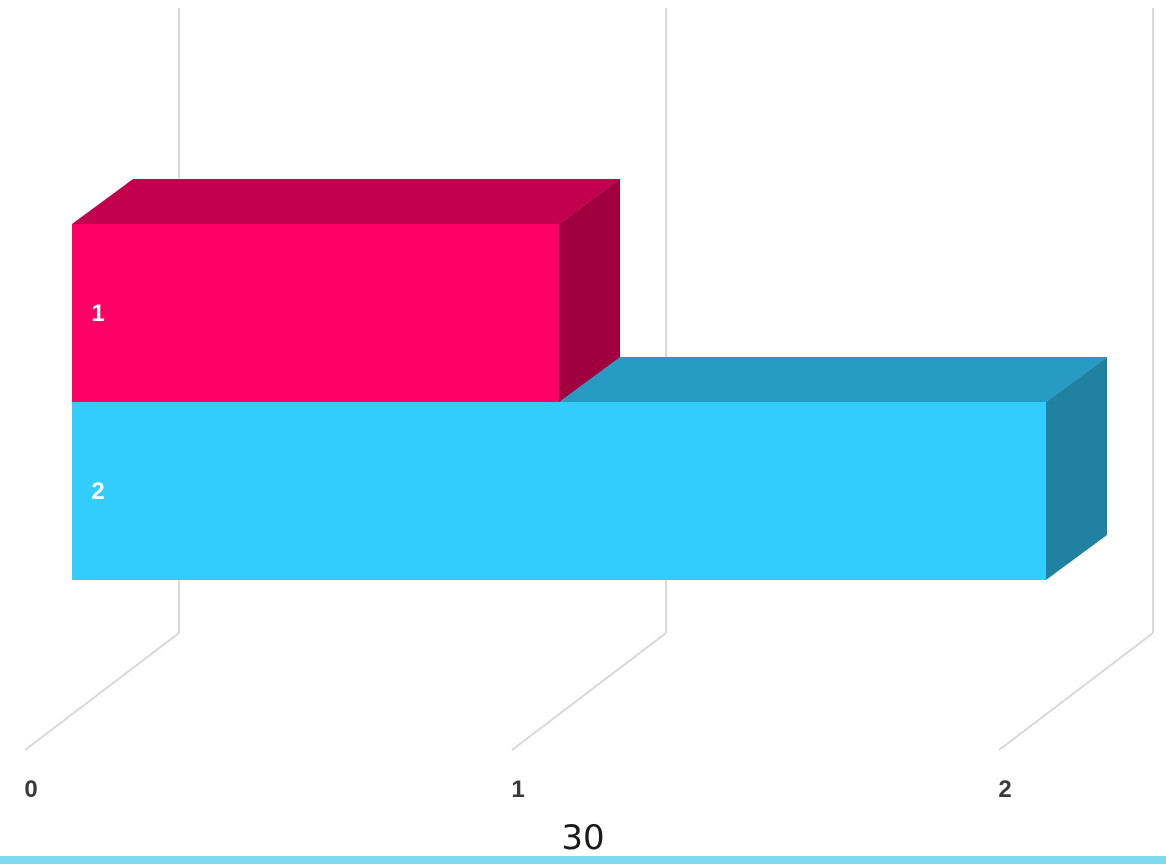  Describe the element at coordinates (583, 860) in the screenshot. I see `footer-band` at that location.